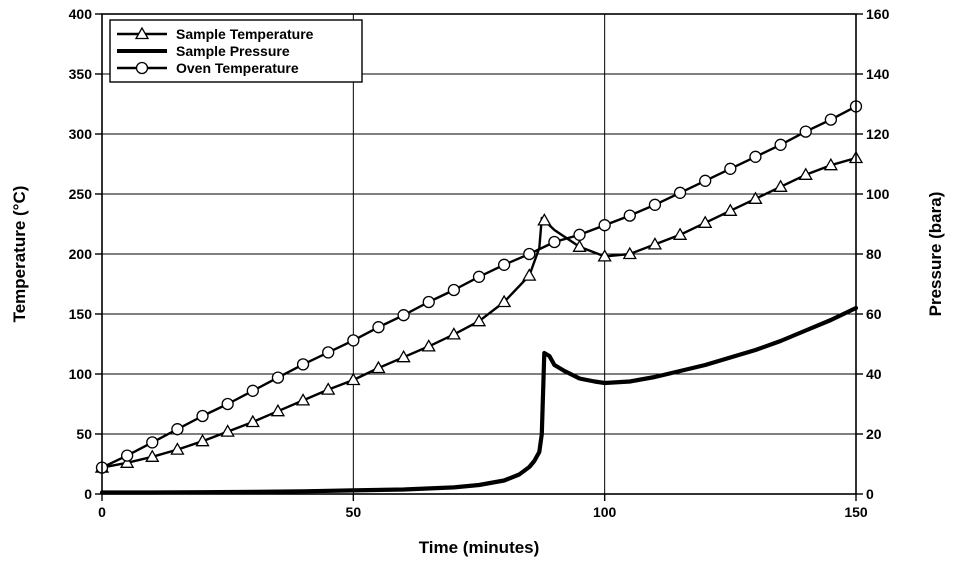  I want to click on y2-tick-label: 140, so click(878, 74).